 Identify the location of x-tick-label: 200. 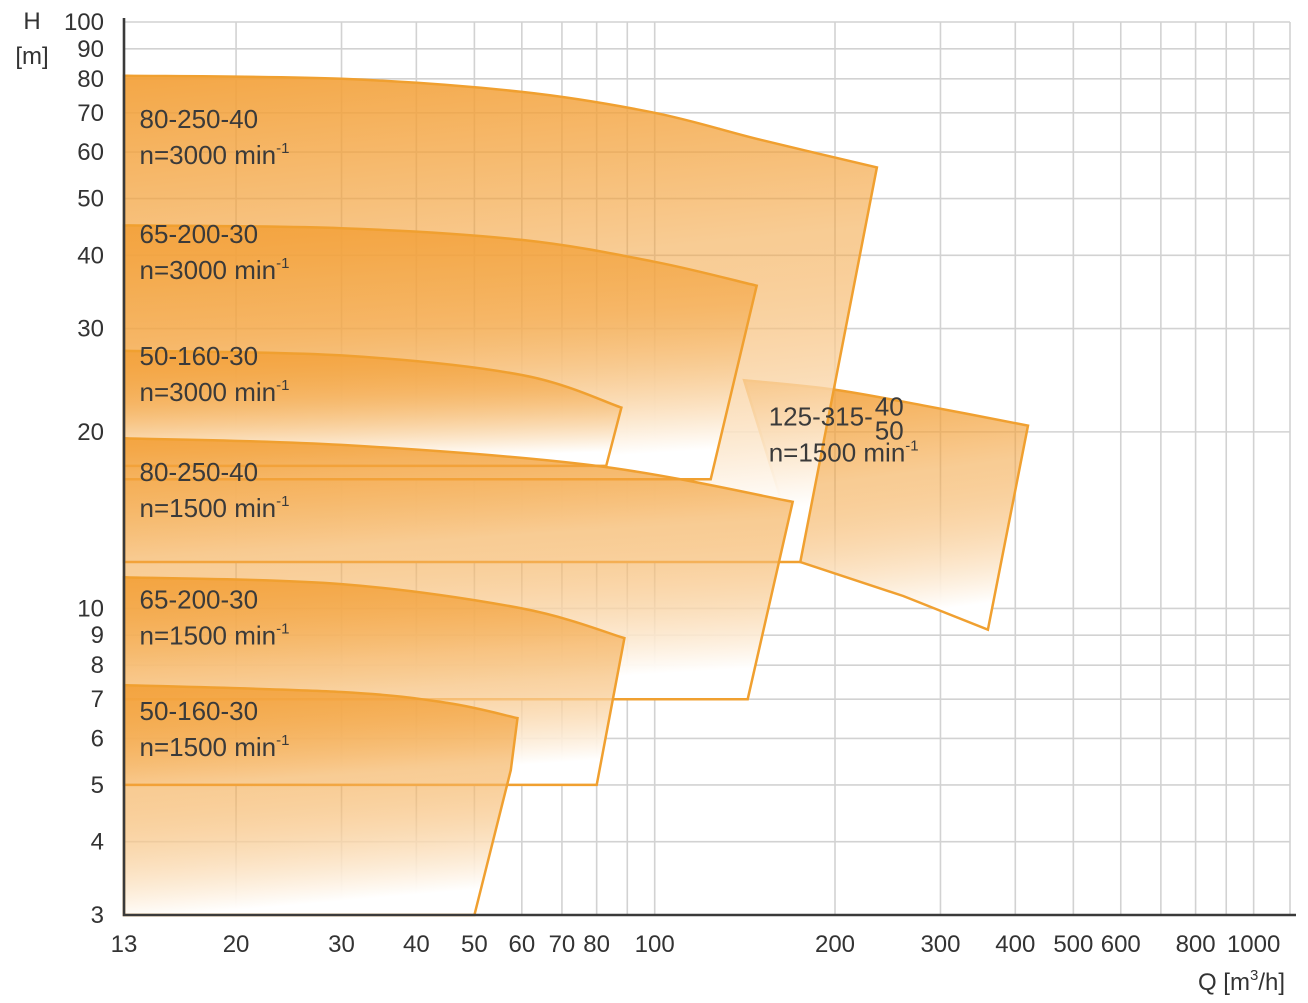
(835, 944).